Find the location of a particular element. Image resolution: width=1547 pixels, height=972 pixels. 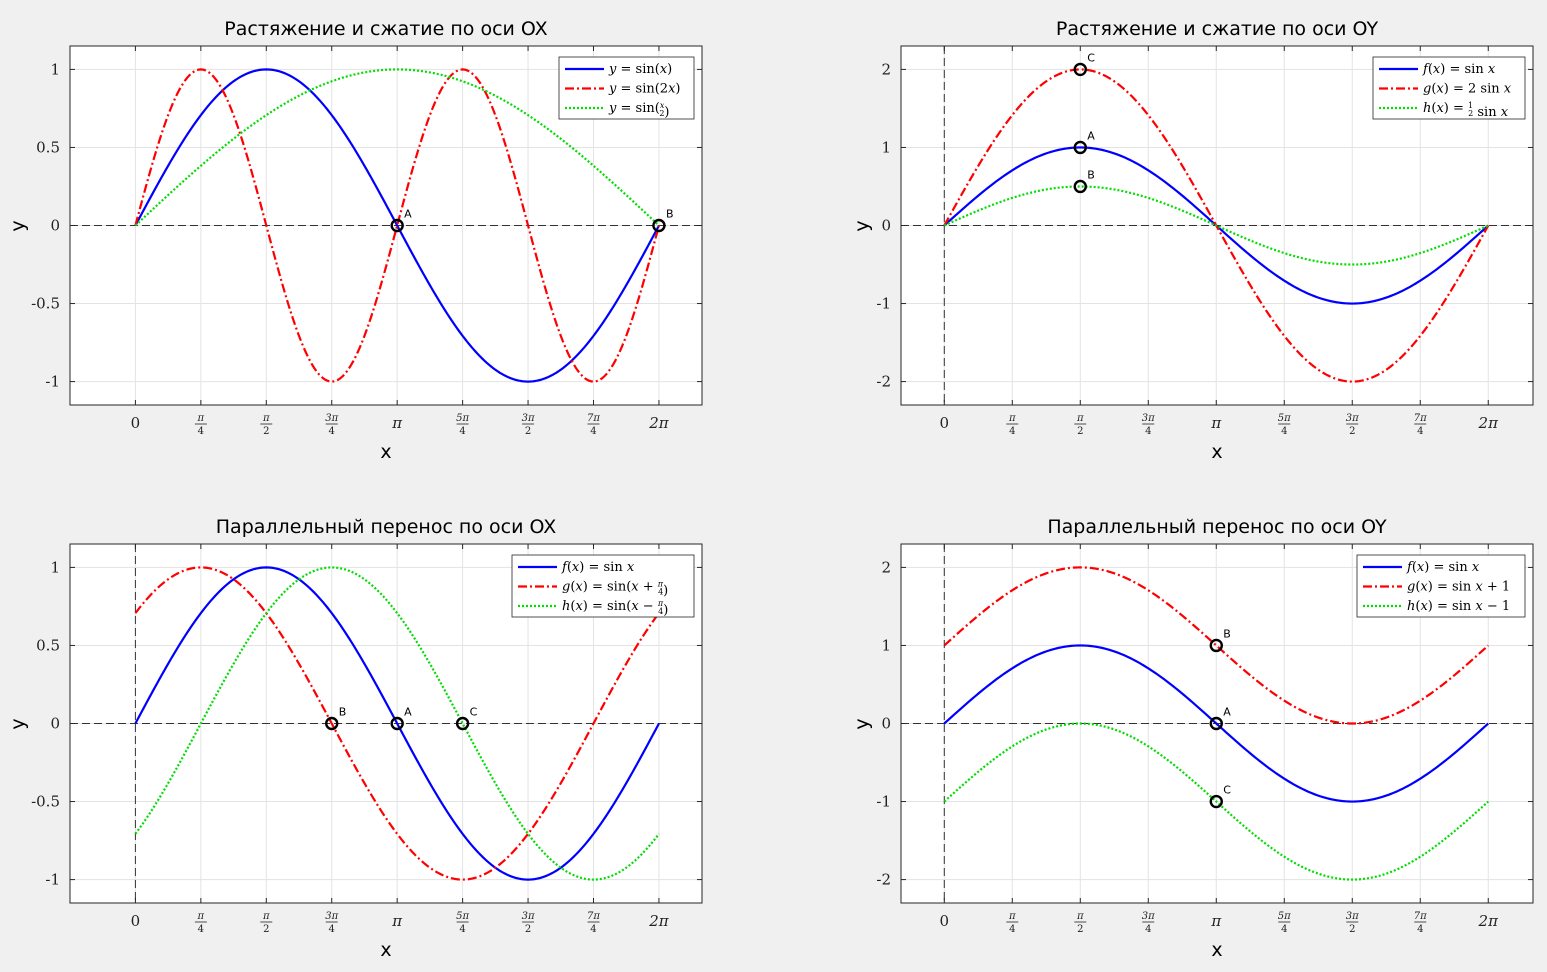

legend: y = sin(x) y = sin(2x) y = sin(x 2) is located at coordinates (626, 88).